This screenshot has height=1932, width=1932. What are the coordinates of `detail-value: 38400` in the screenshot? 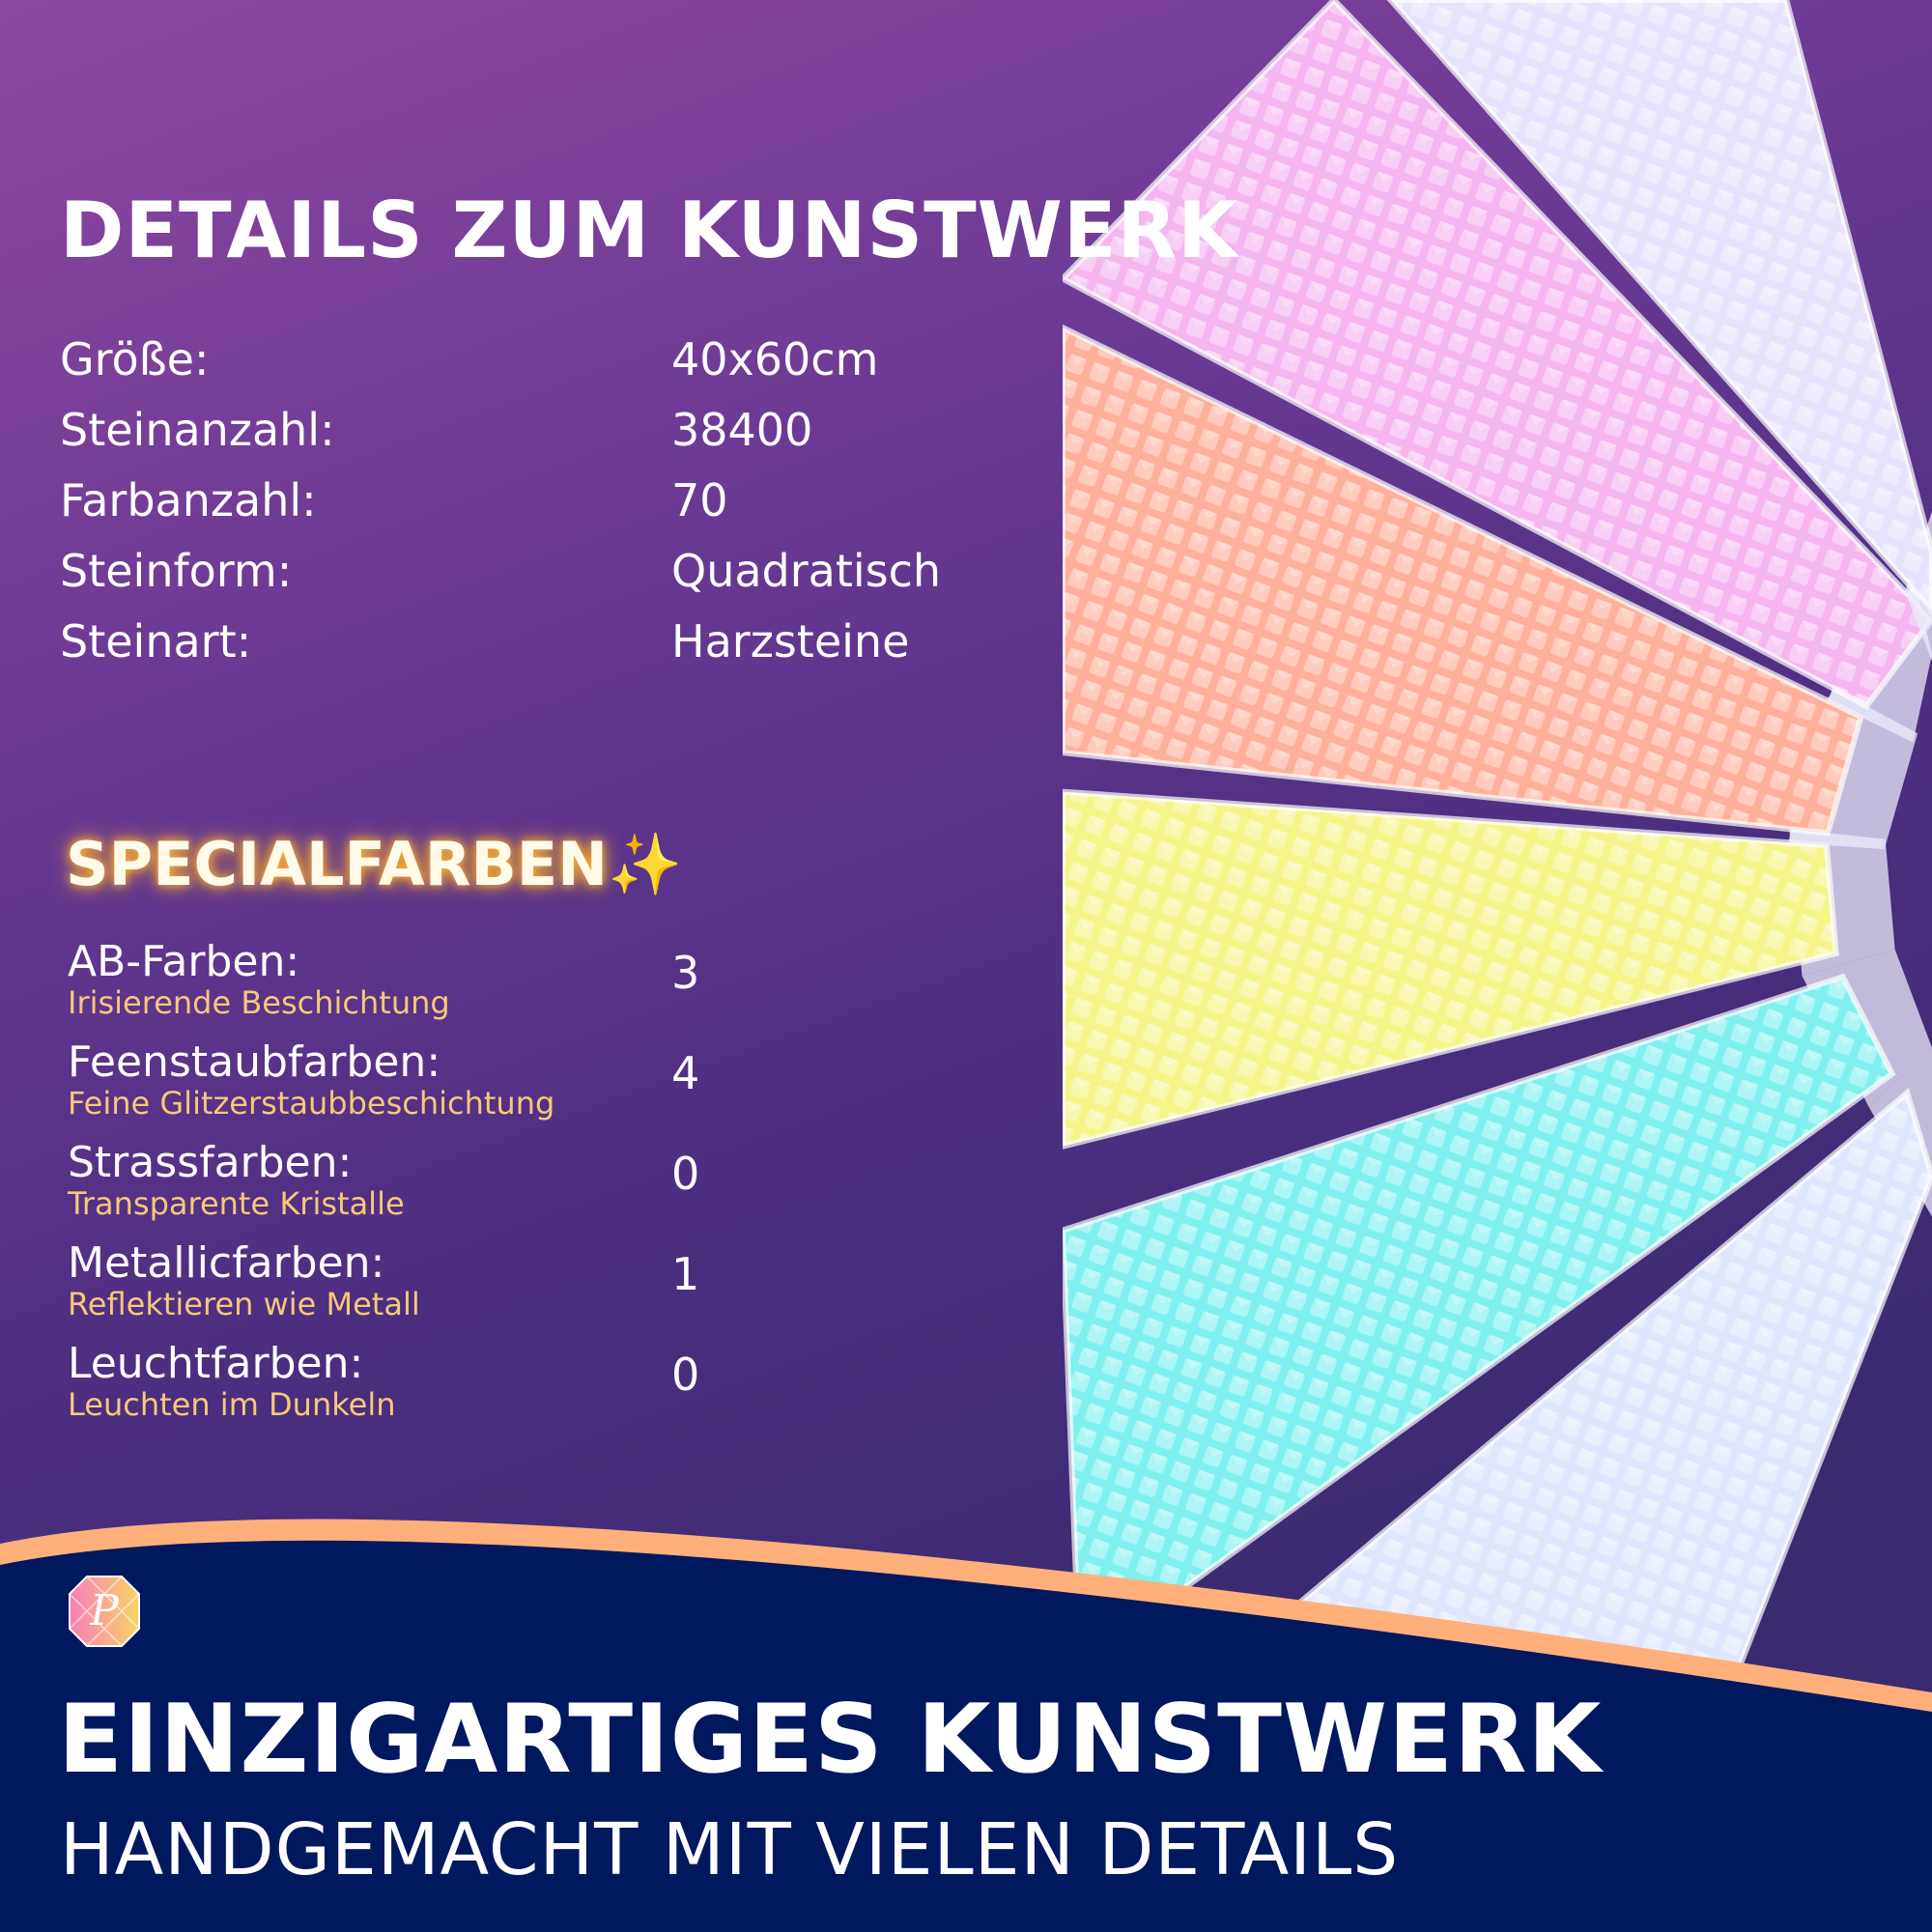 It's located at (742, 430).